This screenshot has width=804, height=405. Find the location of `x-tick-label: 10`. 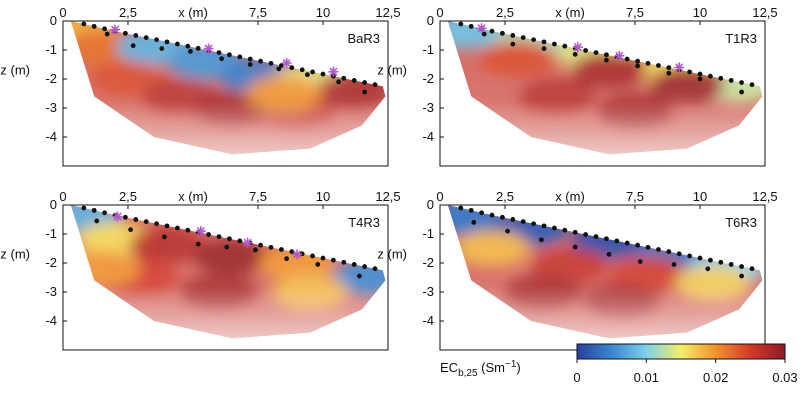

x-tick-label: 10 is located at coordinates (700, 196).